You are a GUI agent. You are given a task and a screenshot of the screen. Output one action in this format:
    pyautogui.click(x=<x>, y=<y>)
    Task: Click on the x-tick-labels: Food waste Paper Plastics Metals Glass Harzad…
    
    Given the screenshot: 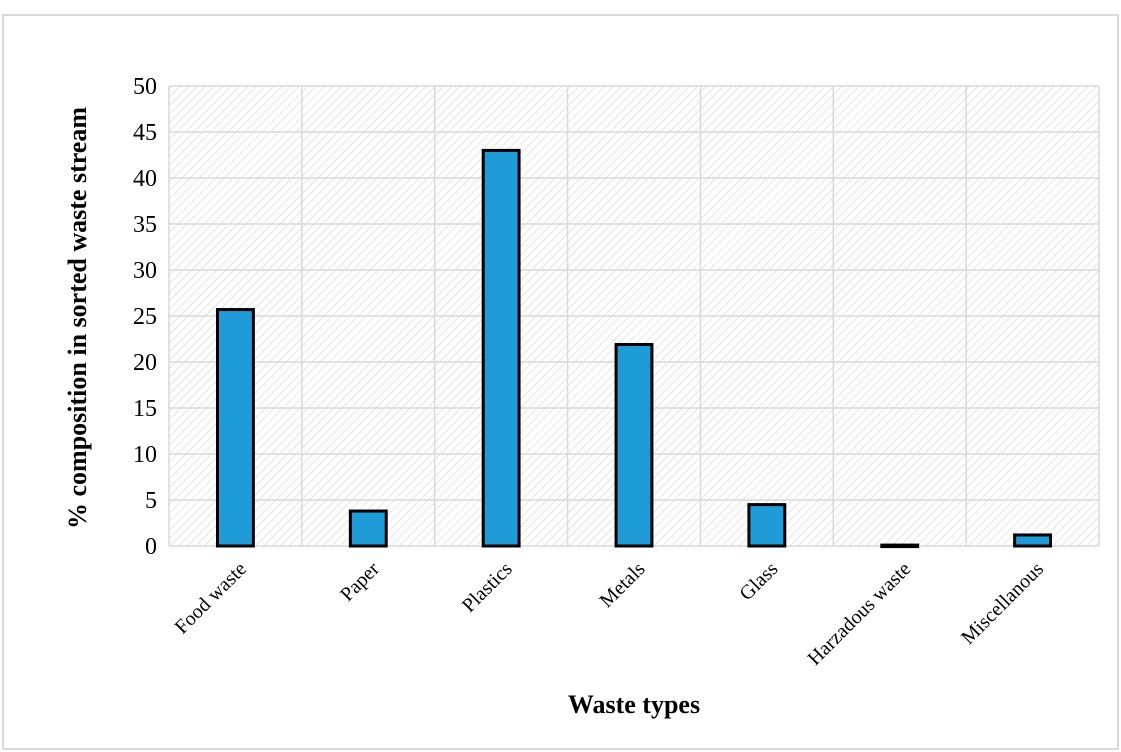 What is the action you would take?
    pyautogui.click(x=610, y=614)
    